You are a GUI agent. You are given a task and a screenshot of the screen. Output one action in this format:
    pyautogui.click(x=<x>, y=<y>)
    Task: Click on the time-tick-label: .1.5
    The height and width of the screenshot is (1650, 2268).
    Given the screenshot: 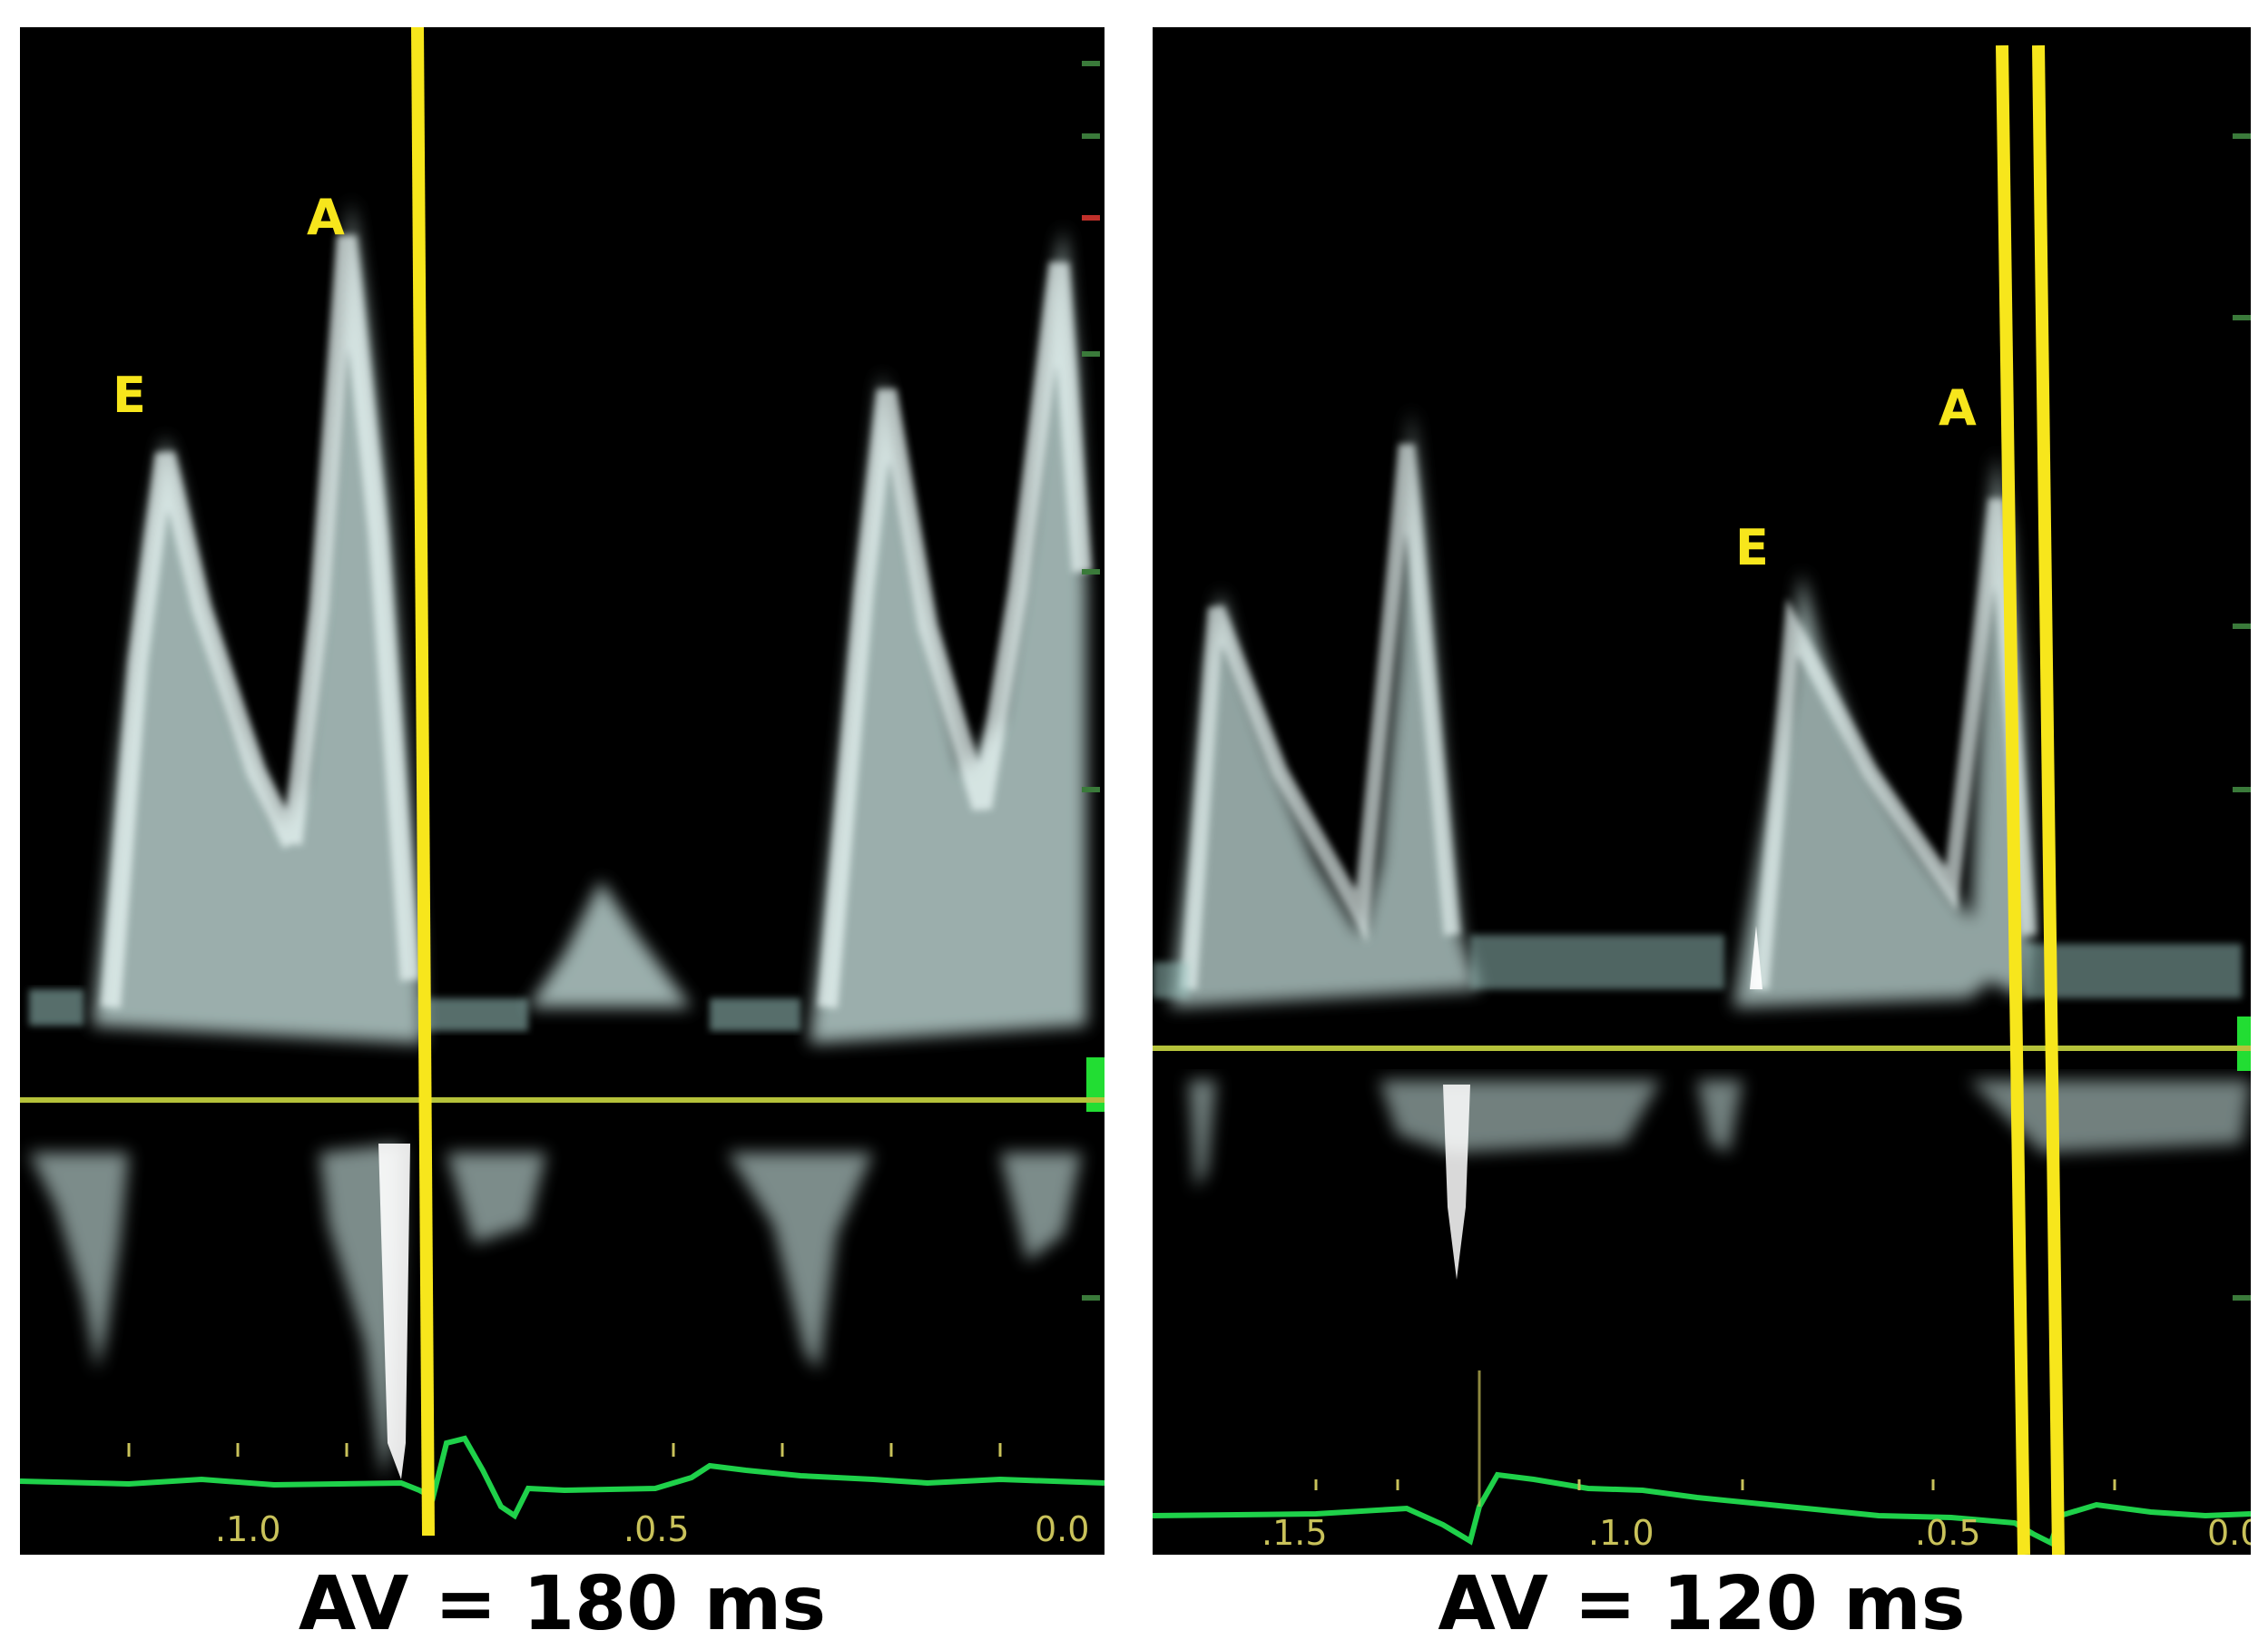 What is the action you would take?
    pyautogui.click(x=1295, y=1533)
    